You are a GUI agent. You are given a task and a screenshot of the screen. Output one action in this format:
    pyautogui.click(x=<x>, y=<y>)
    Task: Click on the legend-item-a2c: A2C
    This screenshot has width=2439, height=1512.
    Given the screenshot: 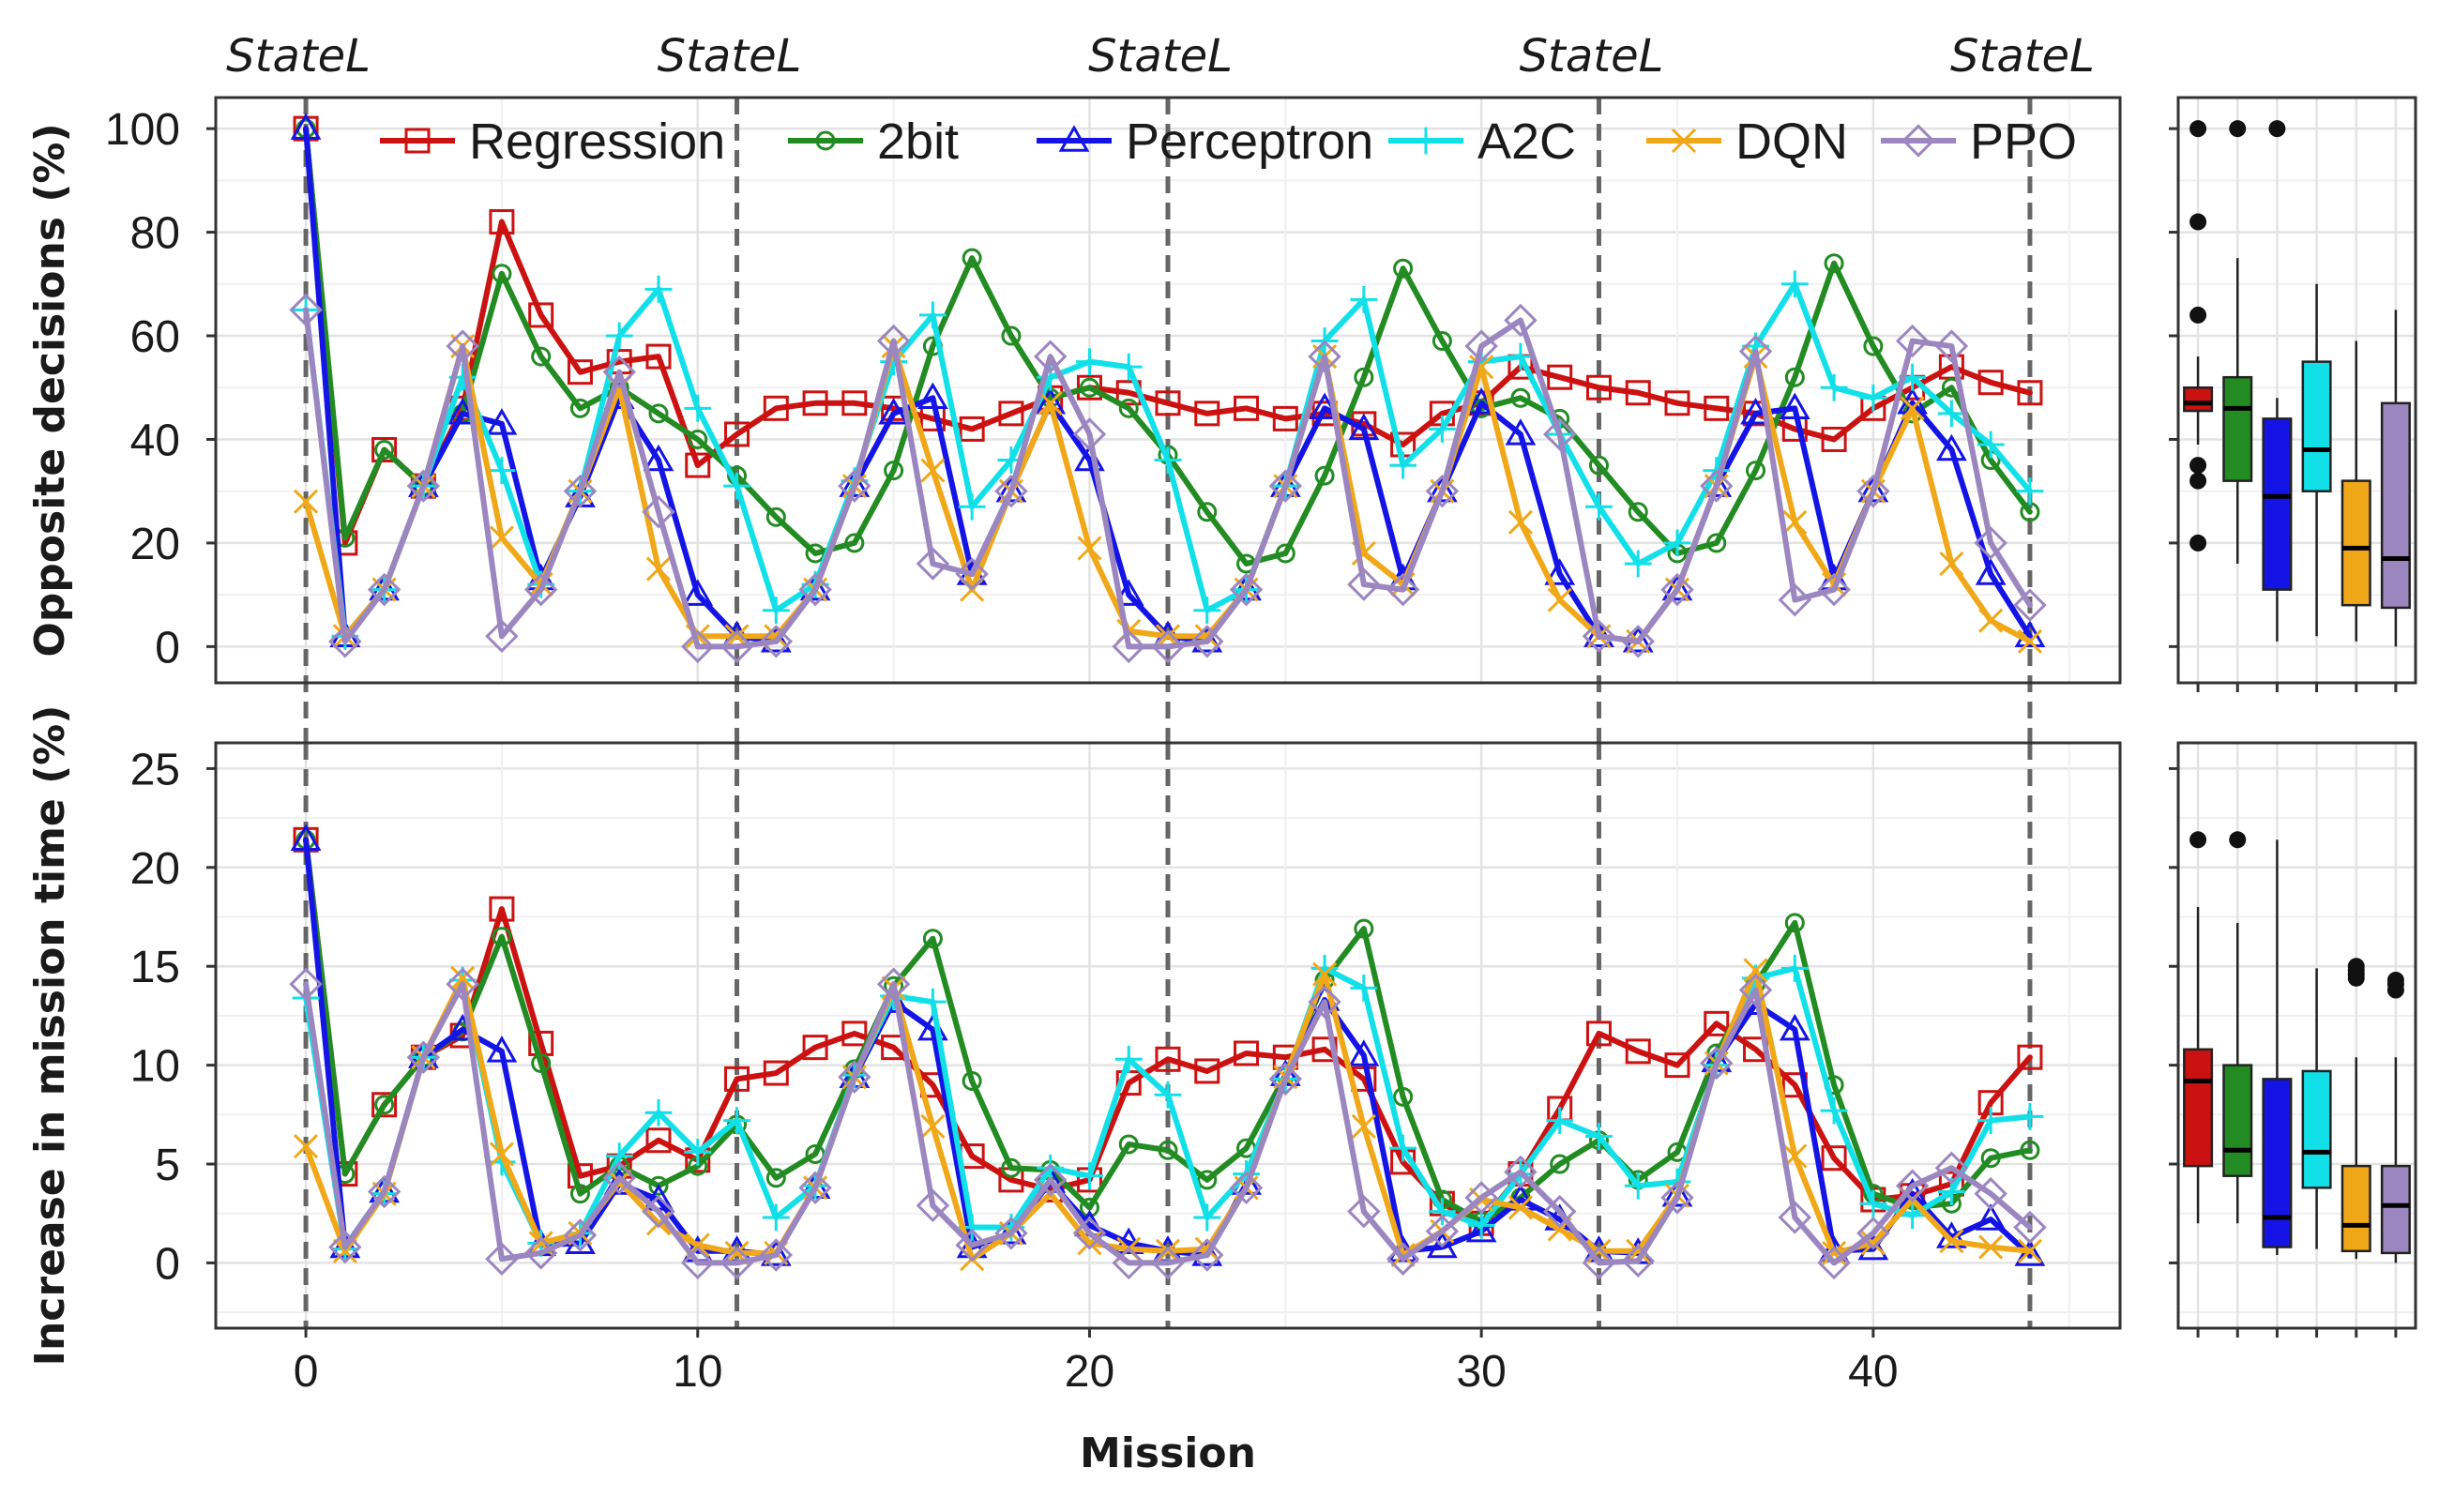 What is the action you would take?
    pyautogui.click(x=1482, y=141)
    